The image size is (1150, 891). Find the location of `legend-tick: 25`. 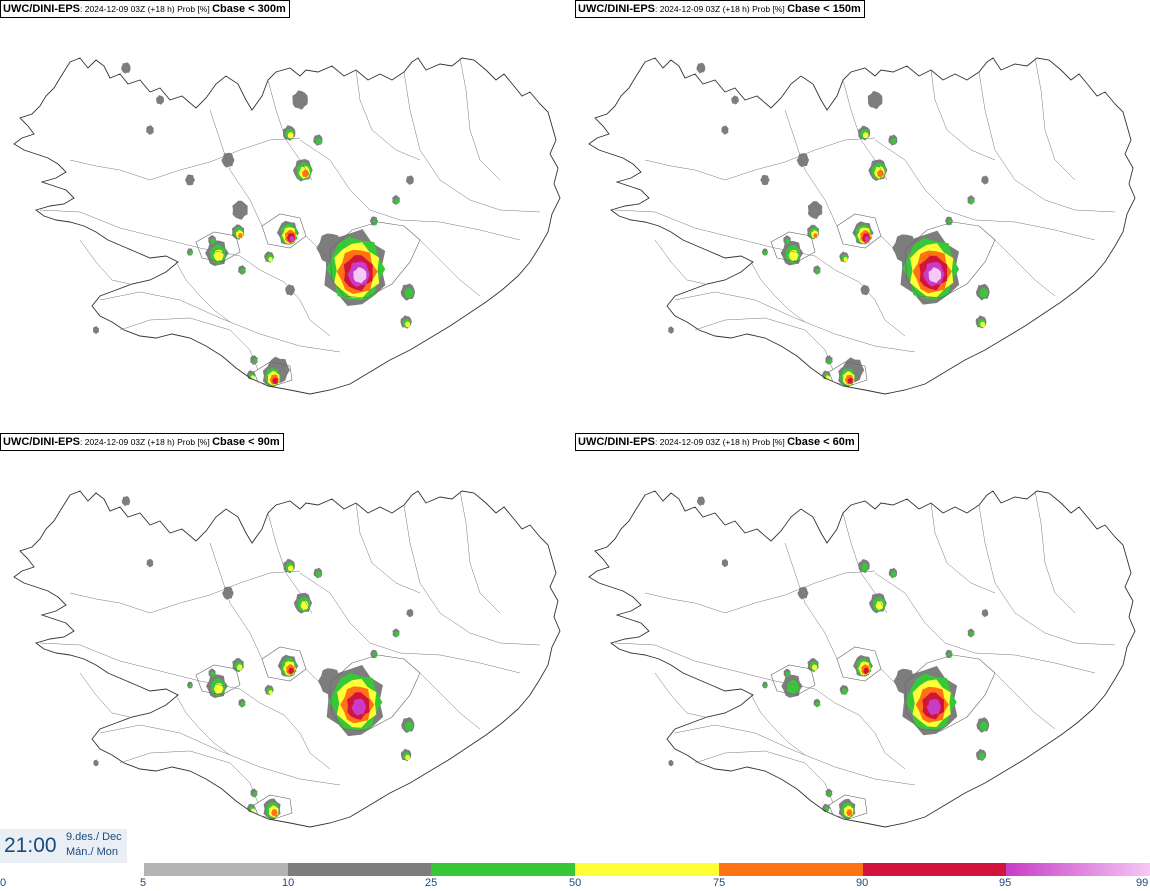

legend-tick: 25 is located at coordinates (431, 883).